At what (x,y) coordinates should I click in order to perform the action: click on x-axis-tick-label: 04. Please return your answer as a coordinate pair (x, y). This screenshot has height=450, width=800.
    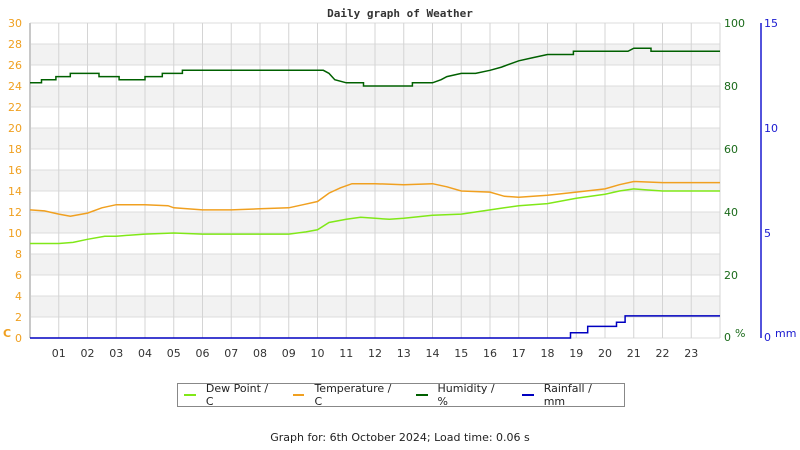
    Looking at the image, I should click on (145, 353).